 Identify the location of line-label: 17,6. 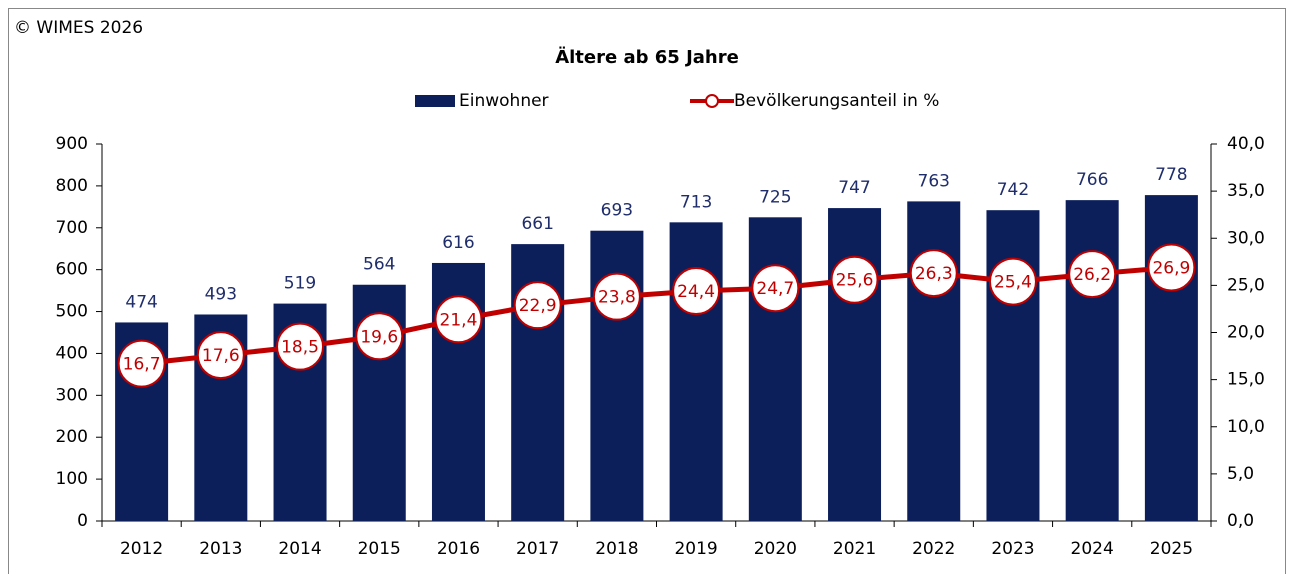
(221, 356).